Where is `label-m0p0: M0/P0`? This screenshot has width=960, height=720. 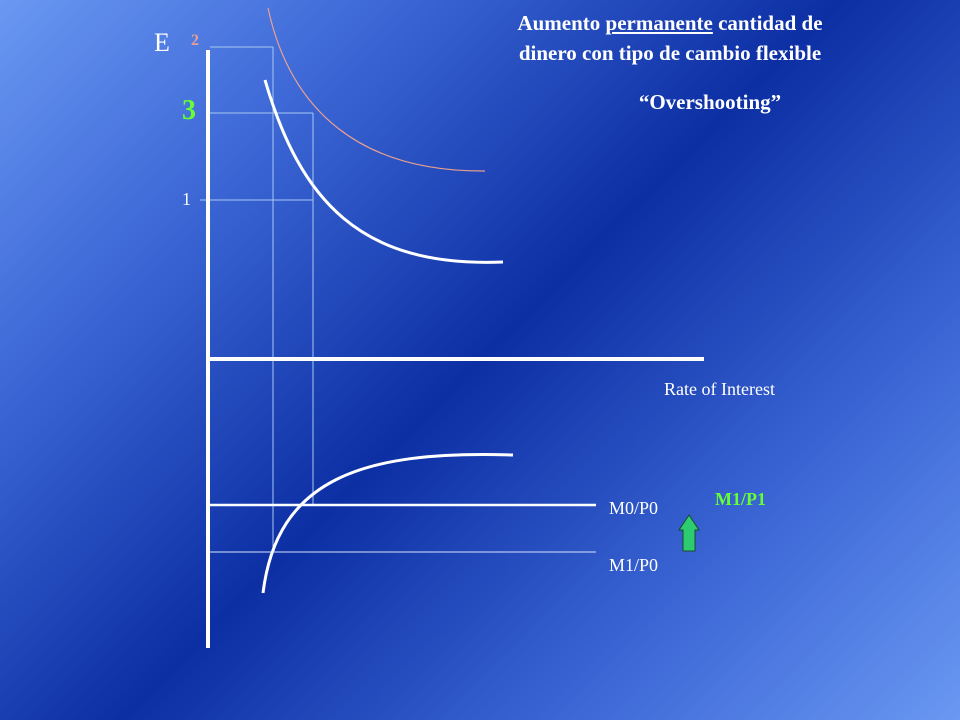 label-m0p0: M0/P0 is located at coordinates (634, 508).